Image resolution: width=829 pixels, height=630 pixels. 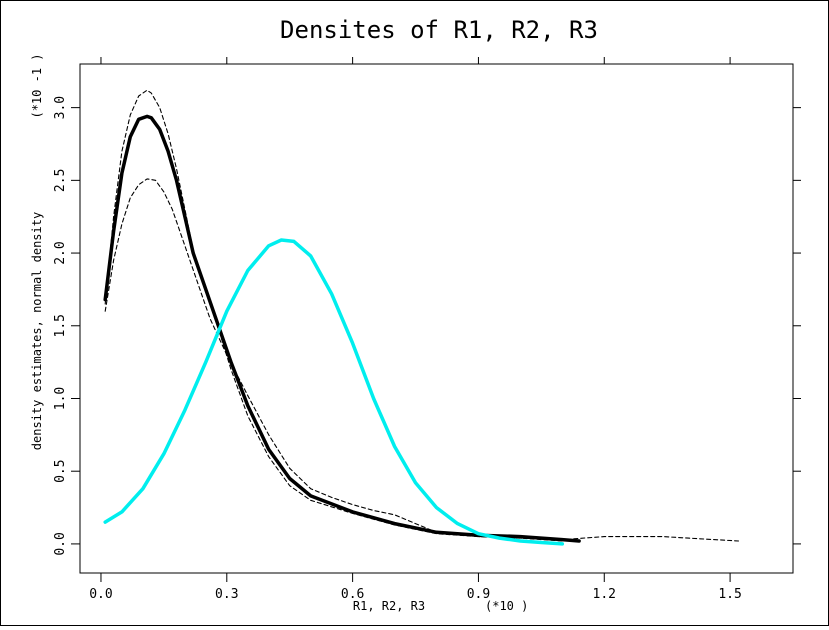 I want to click on y-tick-label: 2.5, so click(x=60, y=180).